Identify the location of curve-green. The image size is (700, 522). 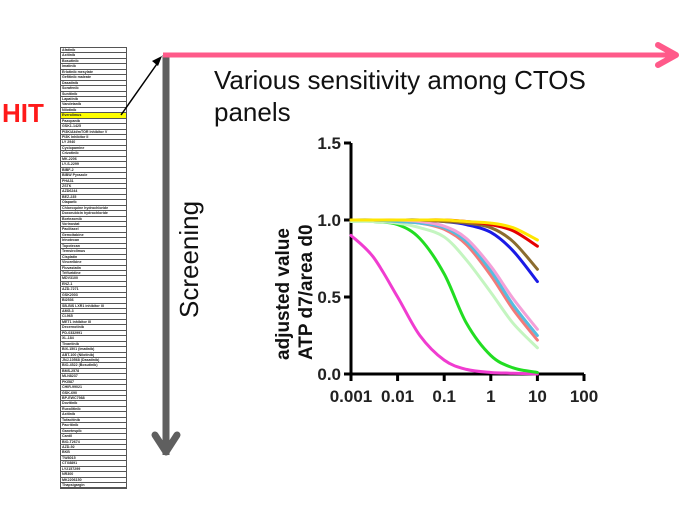
(444, 296).